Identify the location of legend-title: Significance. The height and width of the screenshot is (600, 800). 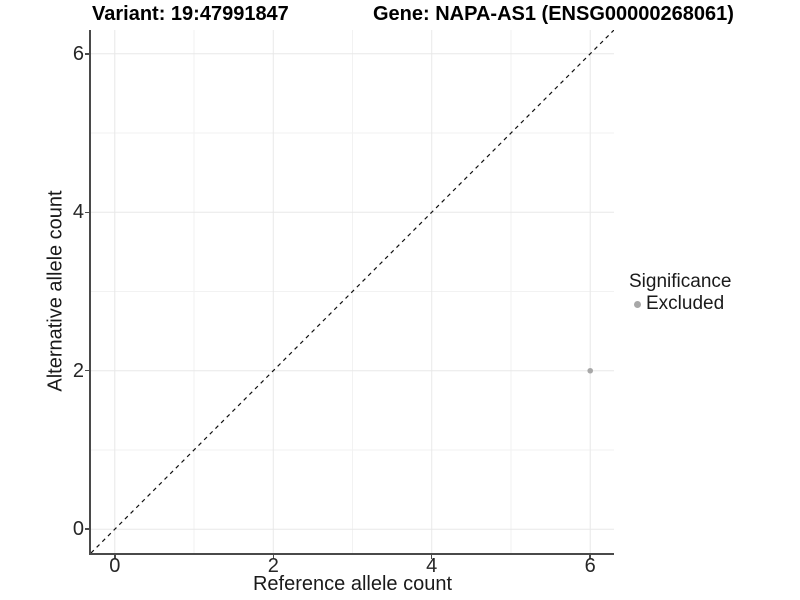
(680, 281).